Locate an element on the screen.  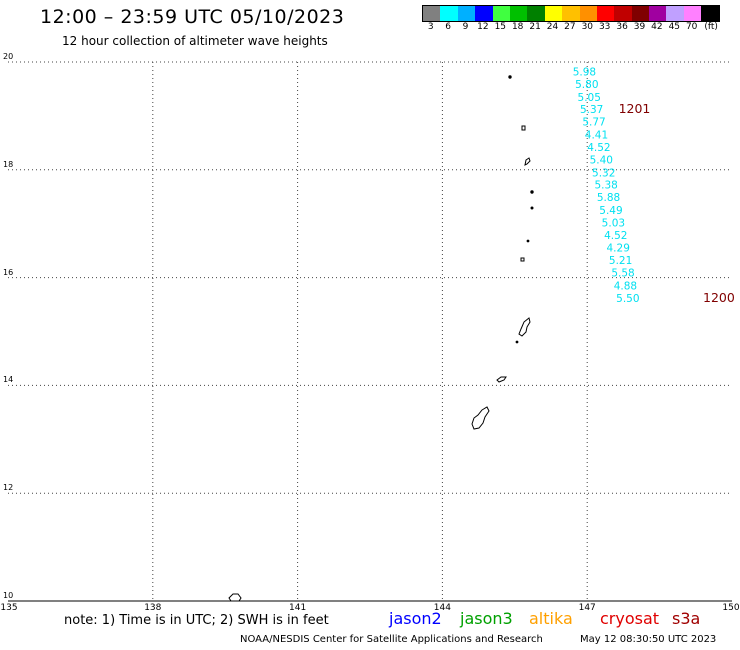
colorbar-tick-label: 9 is located at coordinates (465, 27).